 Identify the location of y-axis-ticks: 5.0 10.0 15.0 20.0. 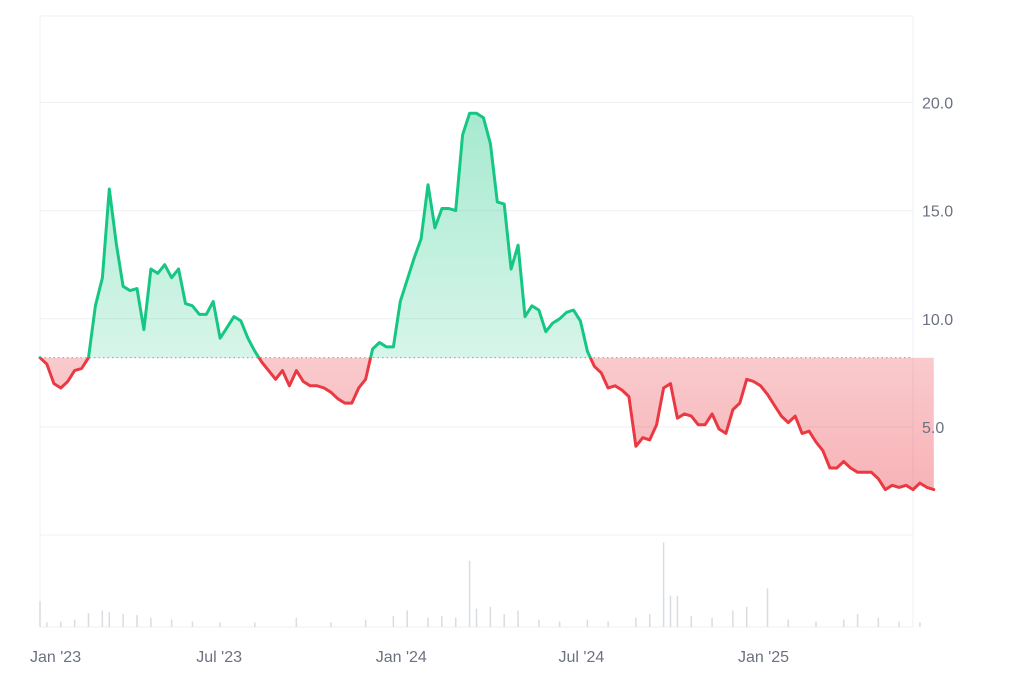
(937, 266).